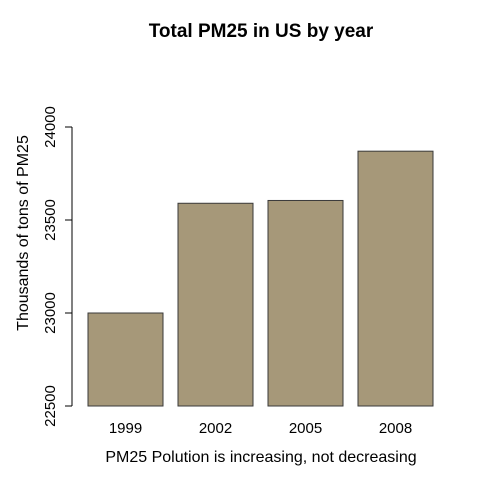 This screenshot has width=480, height=480. Describe the element at coordinates (395, 428) in the screenshot. I see `x-tick-label: 2008` at that location.